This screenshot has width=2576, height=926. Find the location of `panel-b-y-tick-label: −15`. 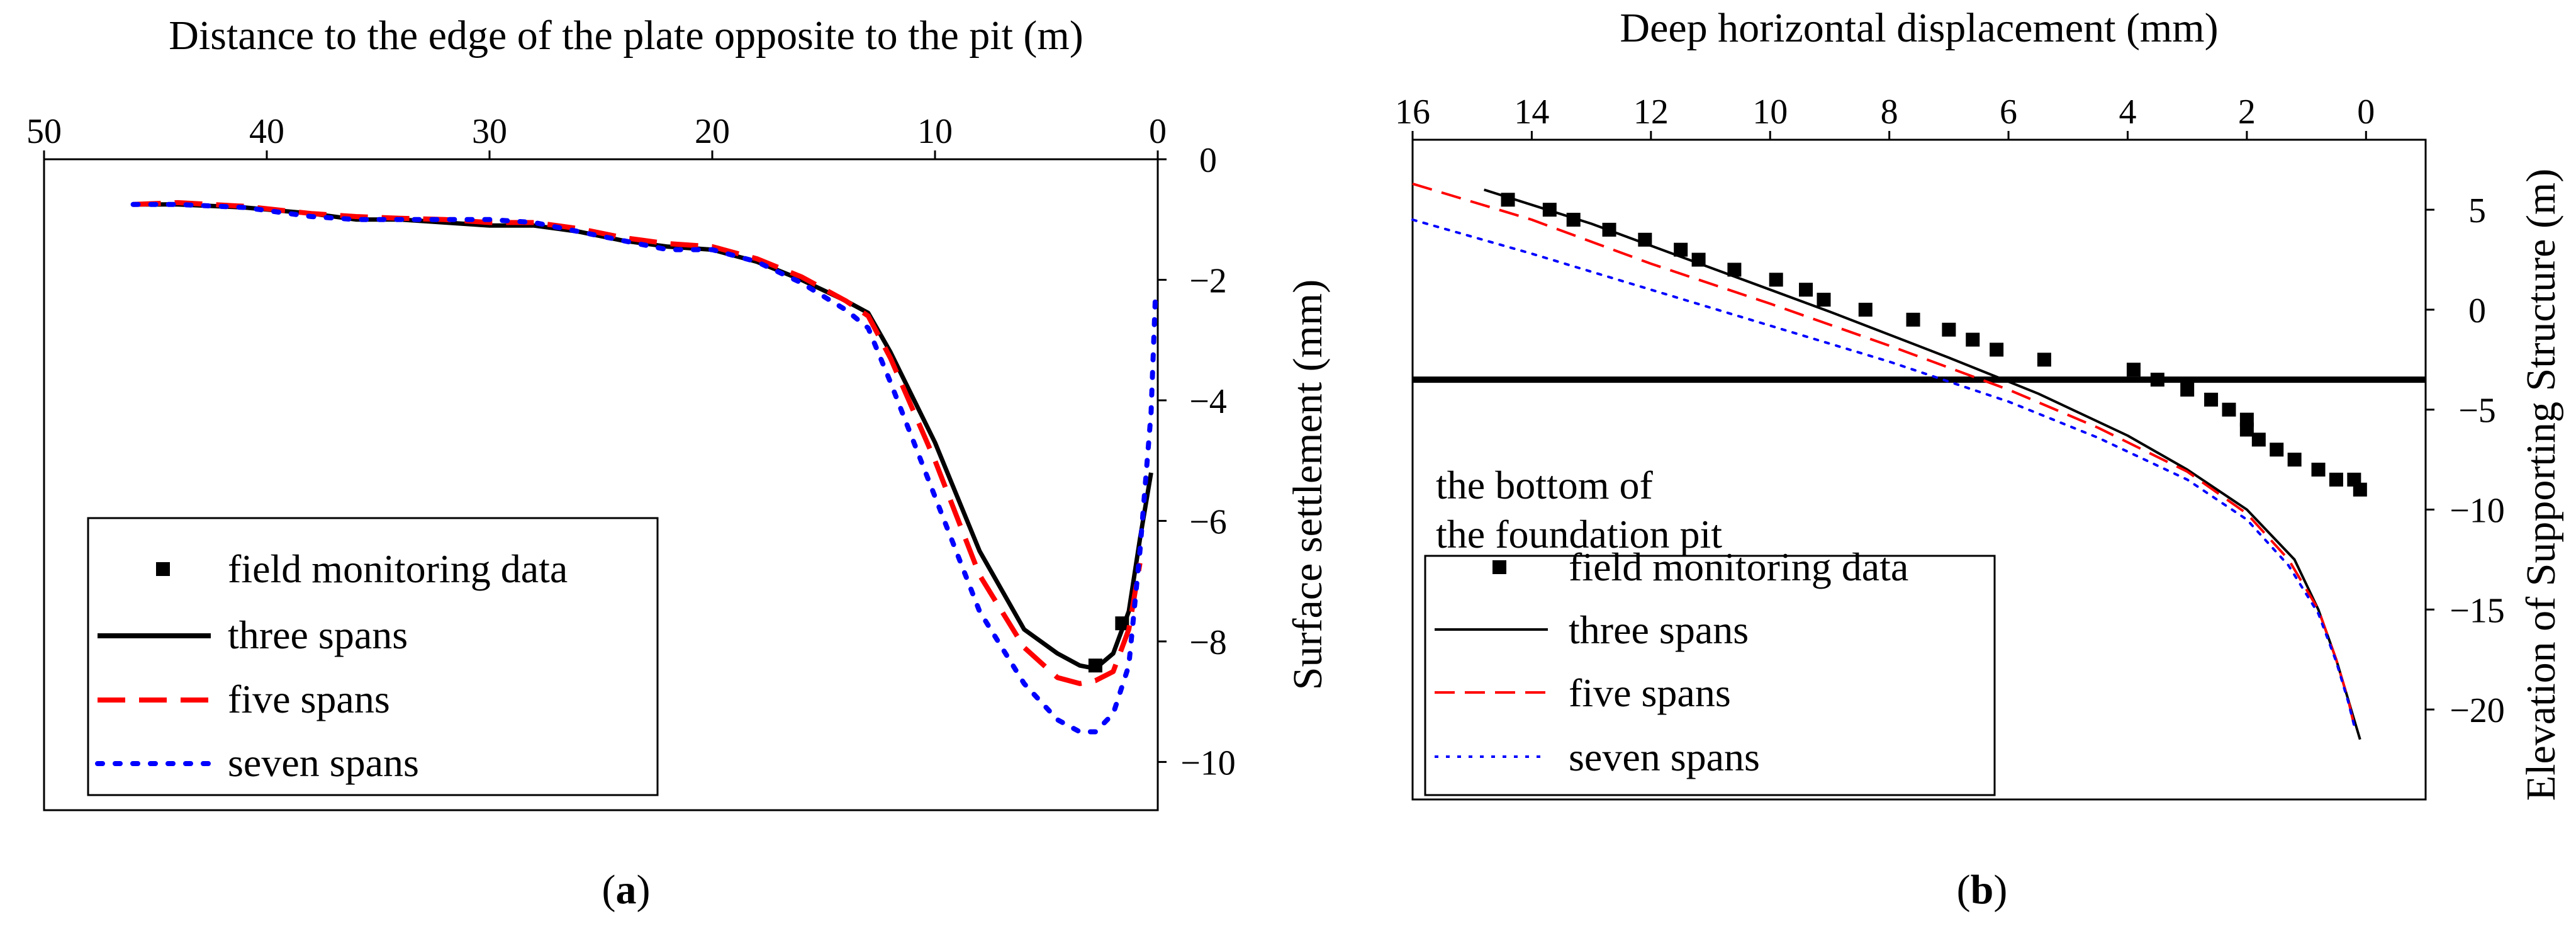

panel-b-y-tick-label: −15 is located at coordinates (2477, 610).